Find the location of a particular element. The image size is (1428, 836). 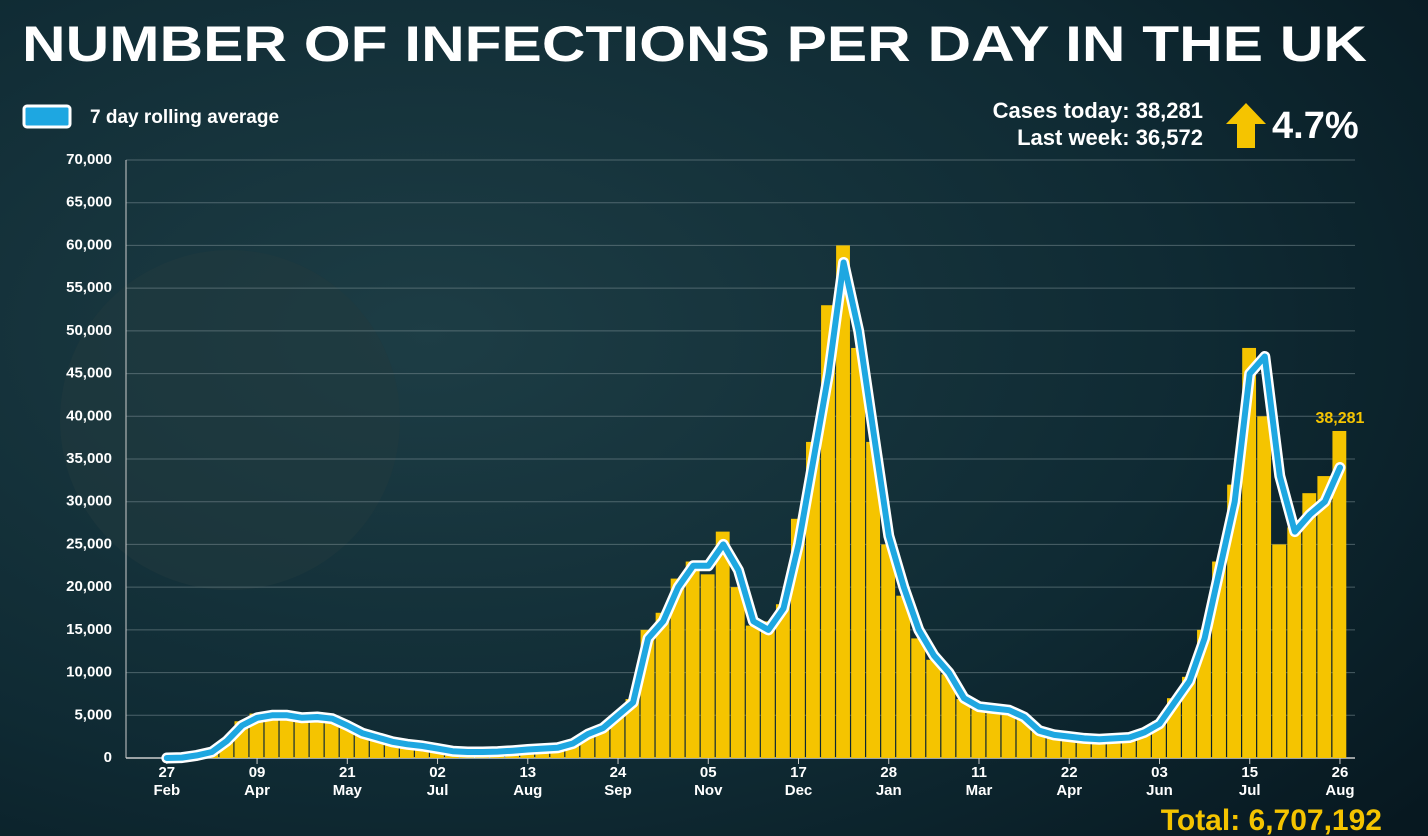

y-tick-label: 25,000 is located at coordinates (89, 543).